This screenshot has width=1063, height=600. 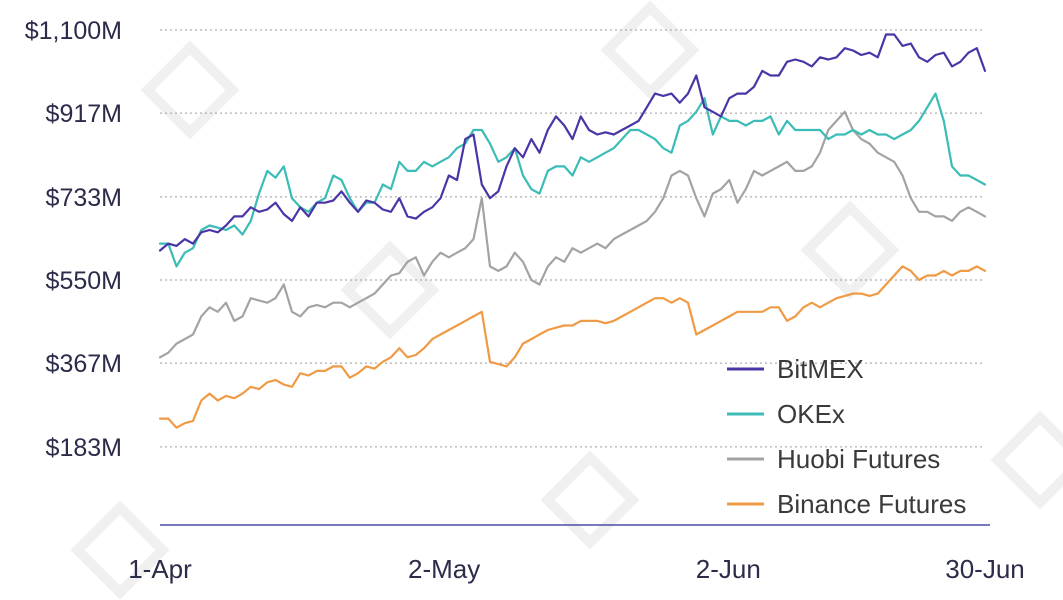 What do you see at coordinates (84, 281) in the screenshot?
I see `y-tick-label: $550M` at bounding box center [84, 281].